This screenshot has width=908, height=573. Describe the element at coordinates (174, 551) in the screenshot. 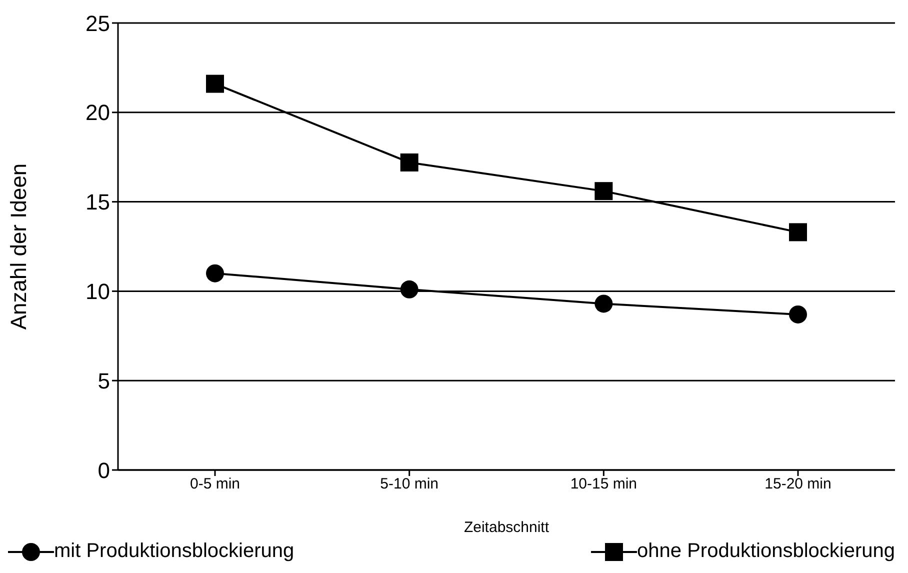

I see `legend-label: mit Produktionsblockierung` at that location.